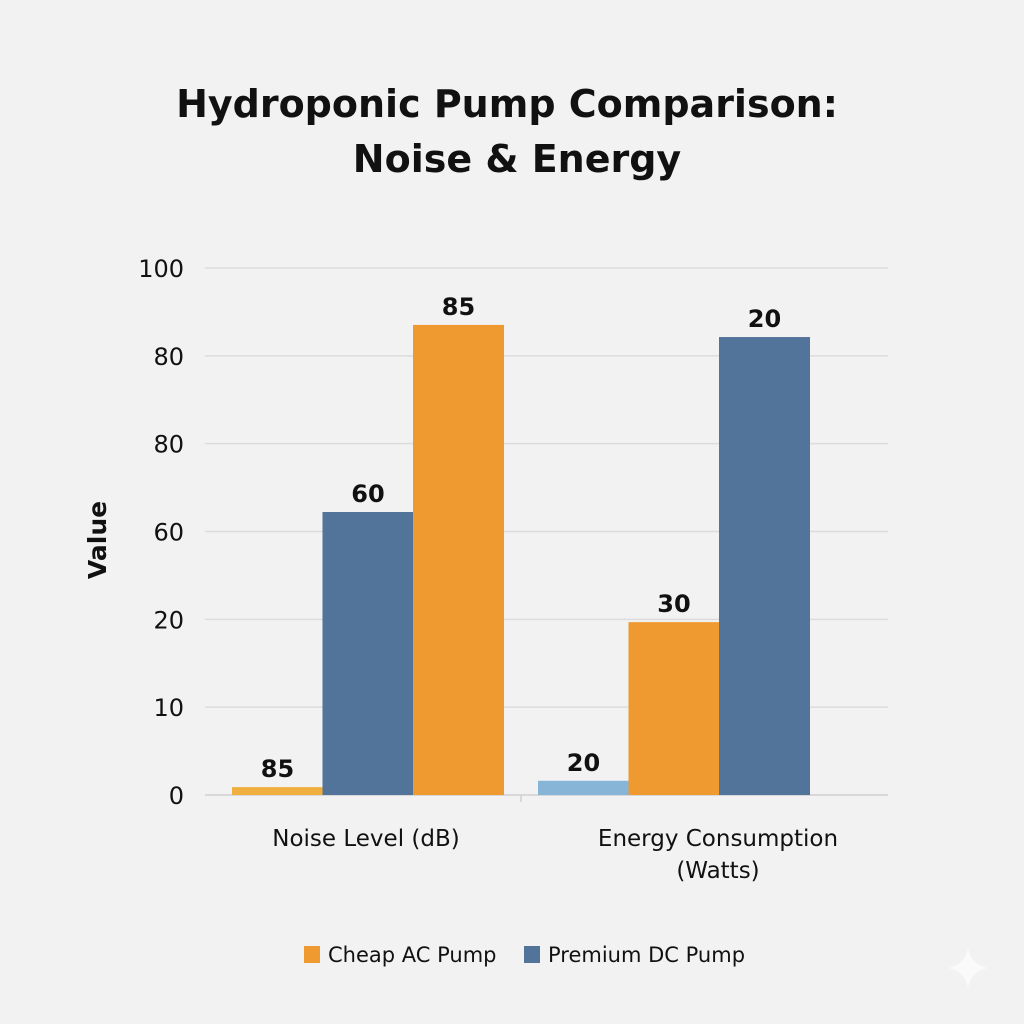 The width and height of the screenshot is (1024, 1024). What do you see at coordinates (97, 540) in the screenshot?
I see `y-axis-label: Value` at bounding box center [97, 540].